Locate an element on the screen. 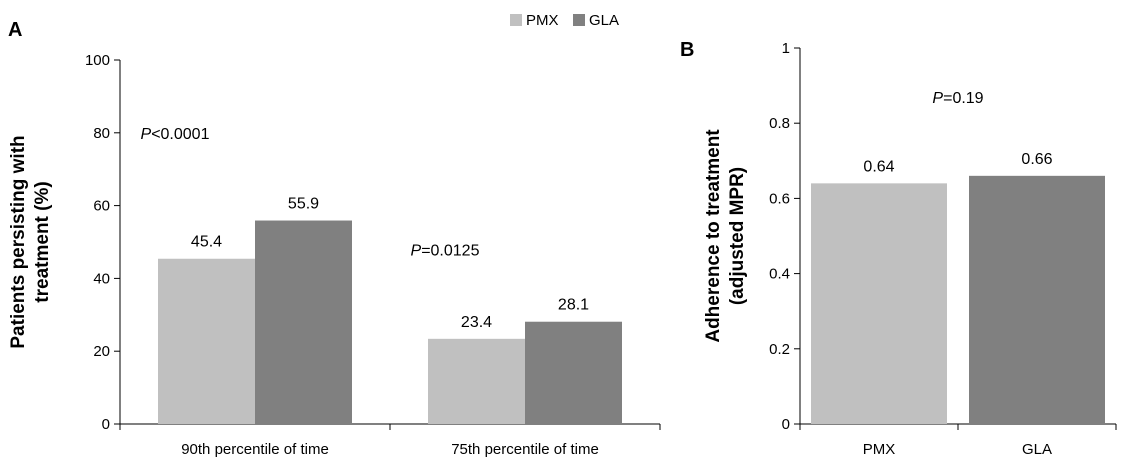 The height and width of the screenshot is (462, 1125). panel-b-label: B is located at coordinates (687, 50).